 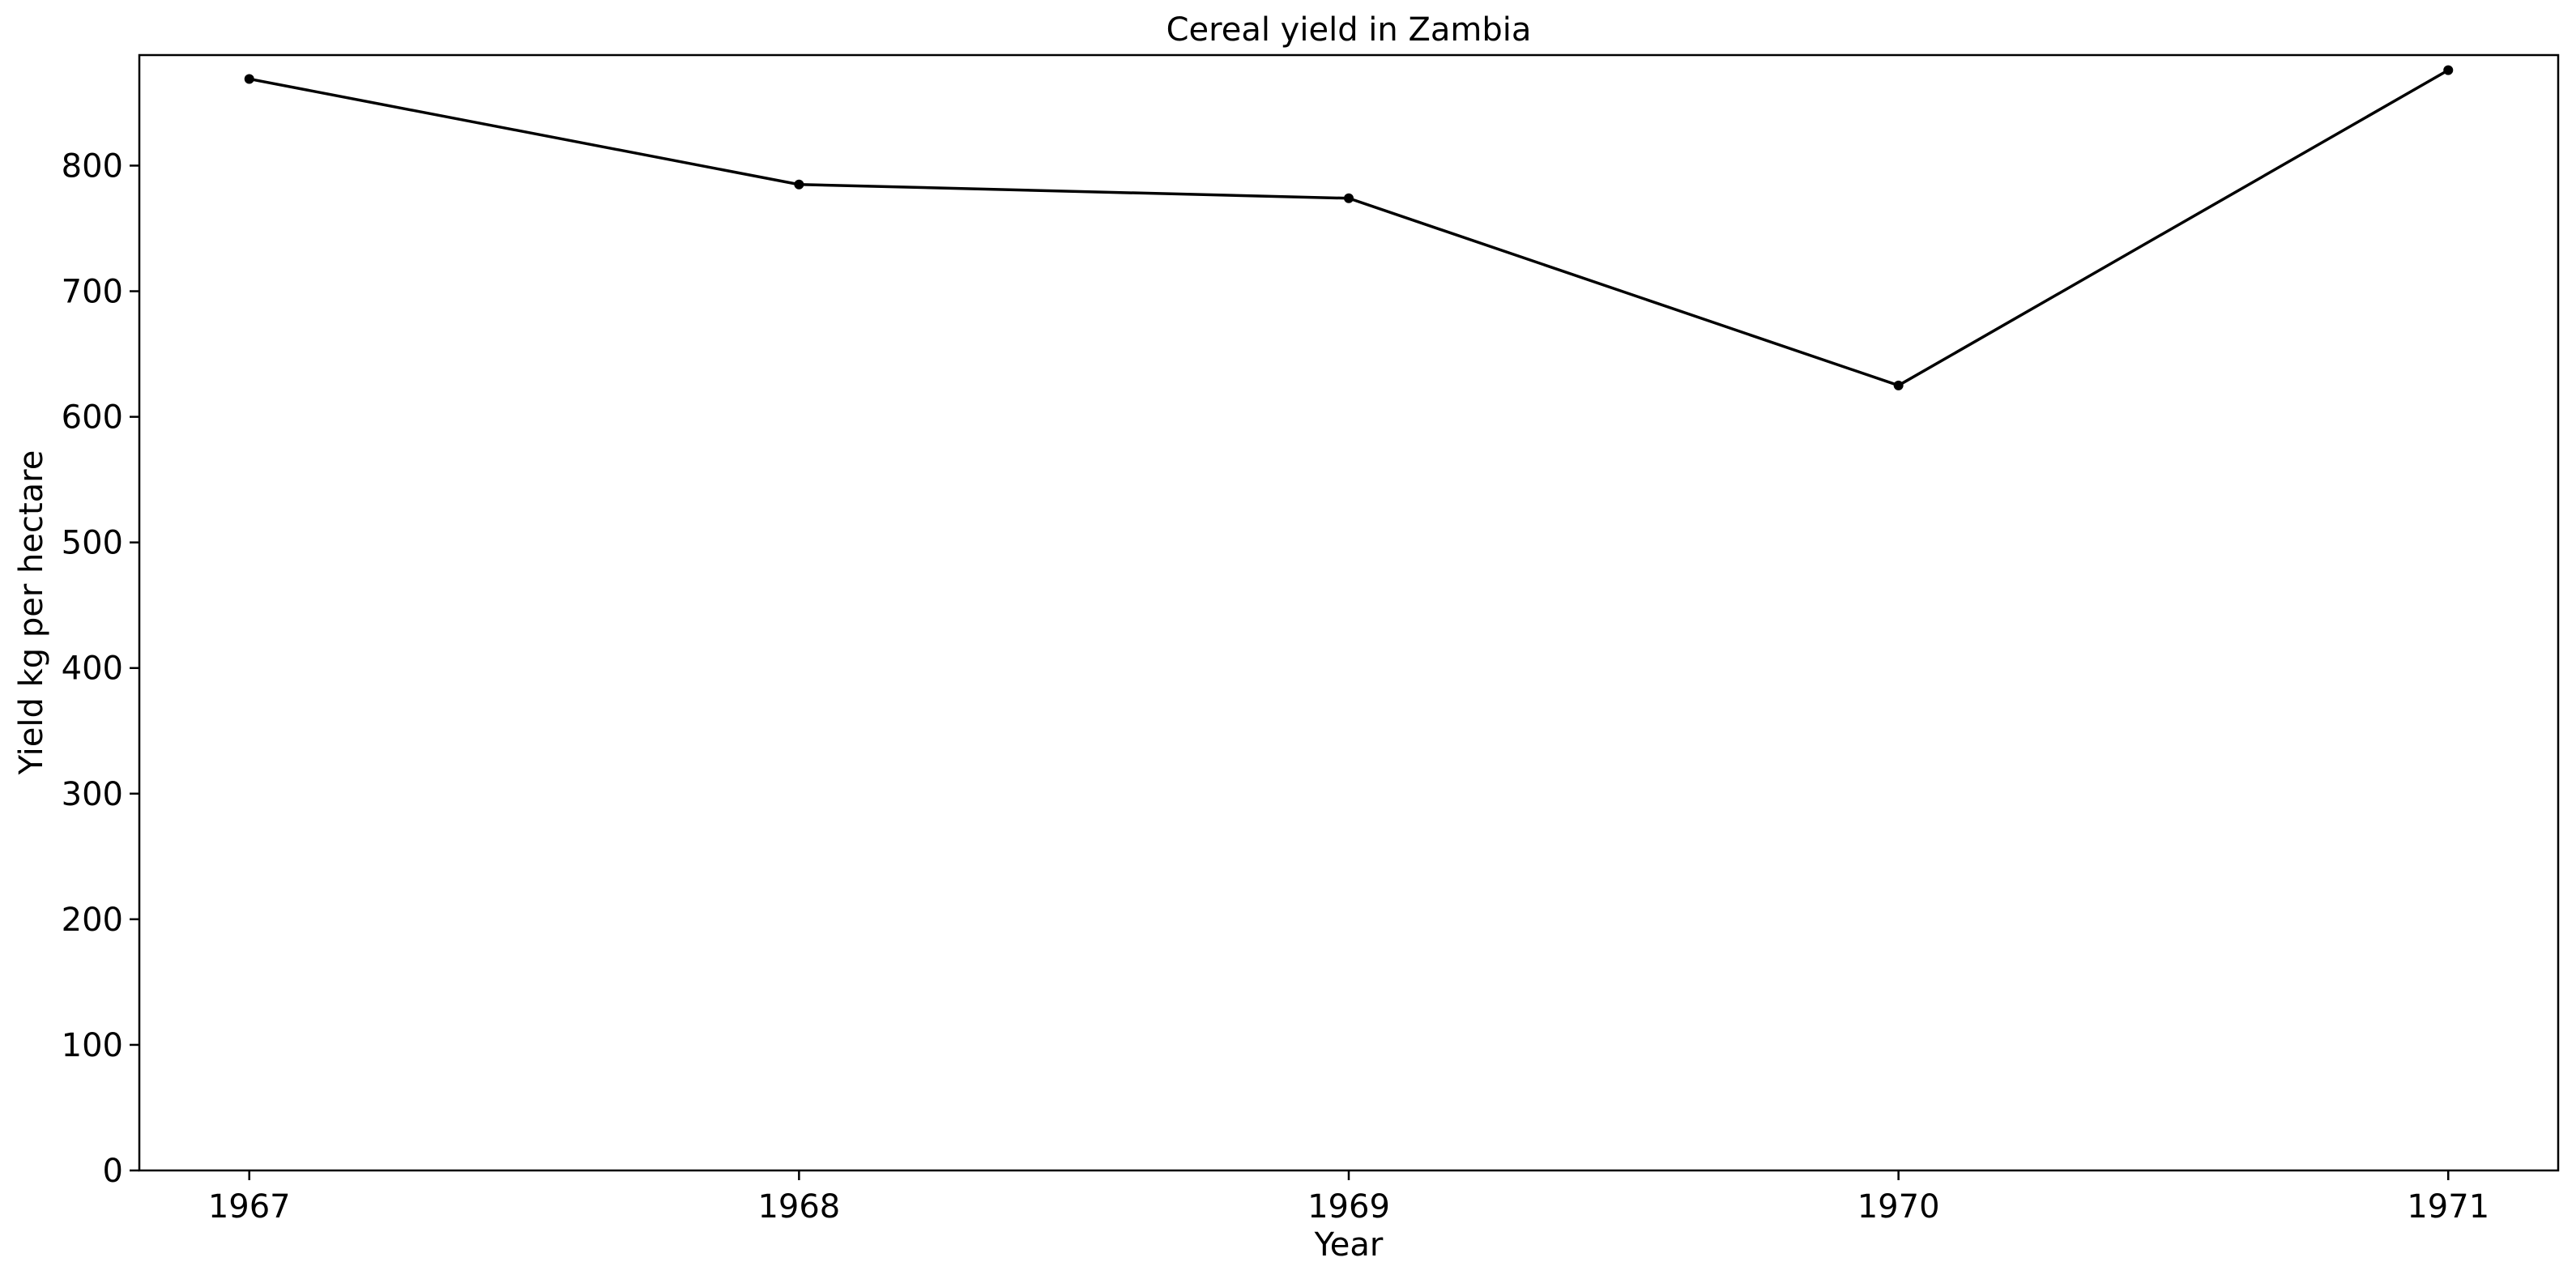 What do you see at coordinates (113, 1171) in the screenshot?
I see `y-tick-label: 0` at bounding box center [113, 1171].